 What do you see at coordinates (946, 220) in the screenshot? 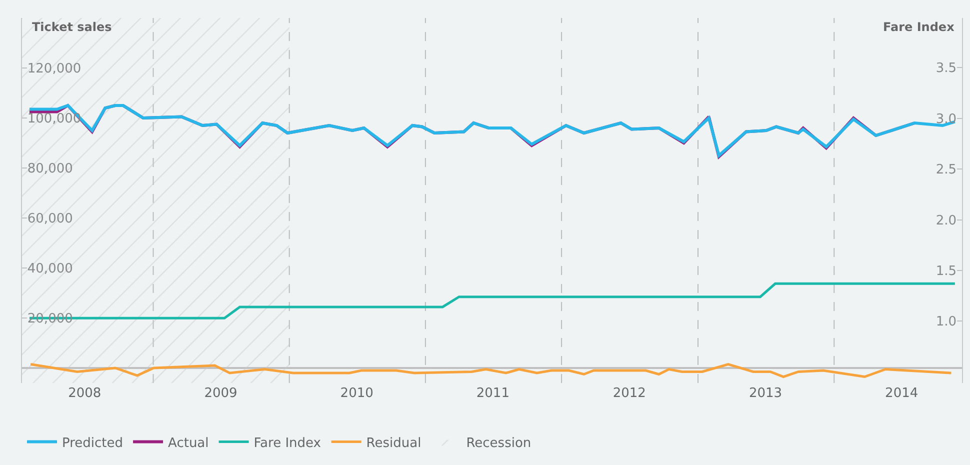
I see `y2-tick-label: 2.0` at bounding box center [946, 220].